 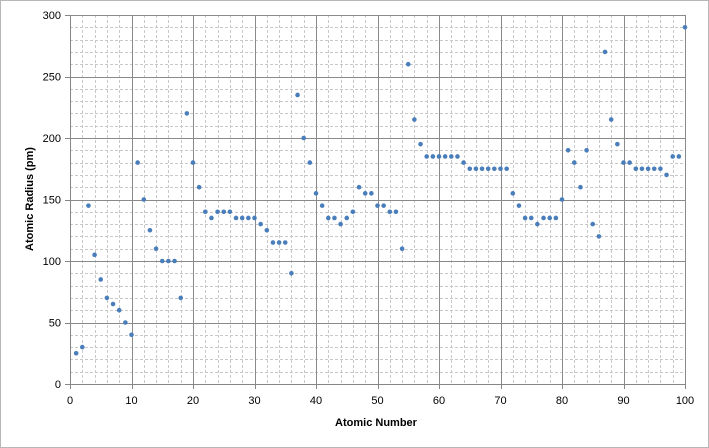 I want to click on x-tick-label: 20, so click(x=193, y=401).